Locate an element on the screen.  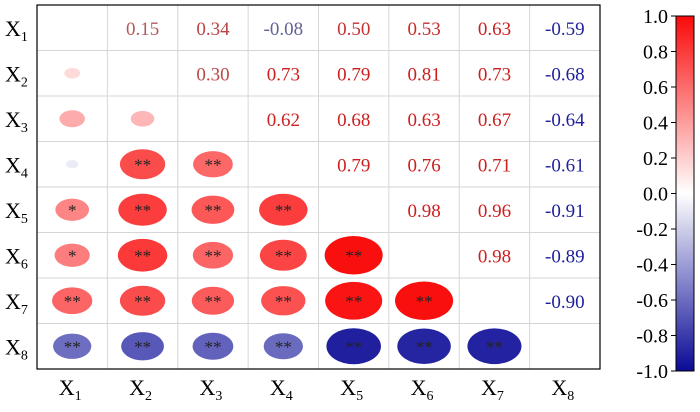
colorbar-tick-label: 0.8 is located at coordinates (655, 53).